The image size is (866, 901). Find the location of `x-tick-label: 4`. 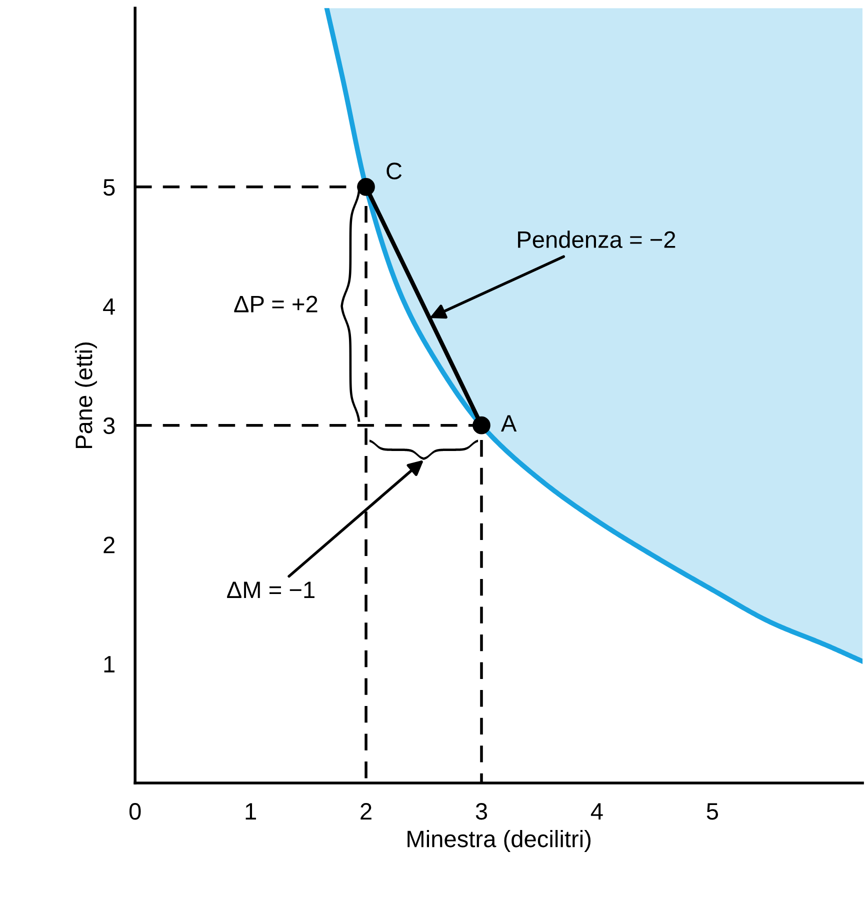

x-tick-label: 4 is located at coordinates (596, 811).